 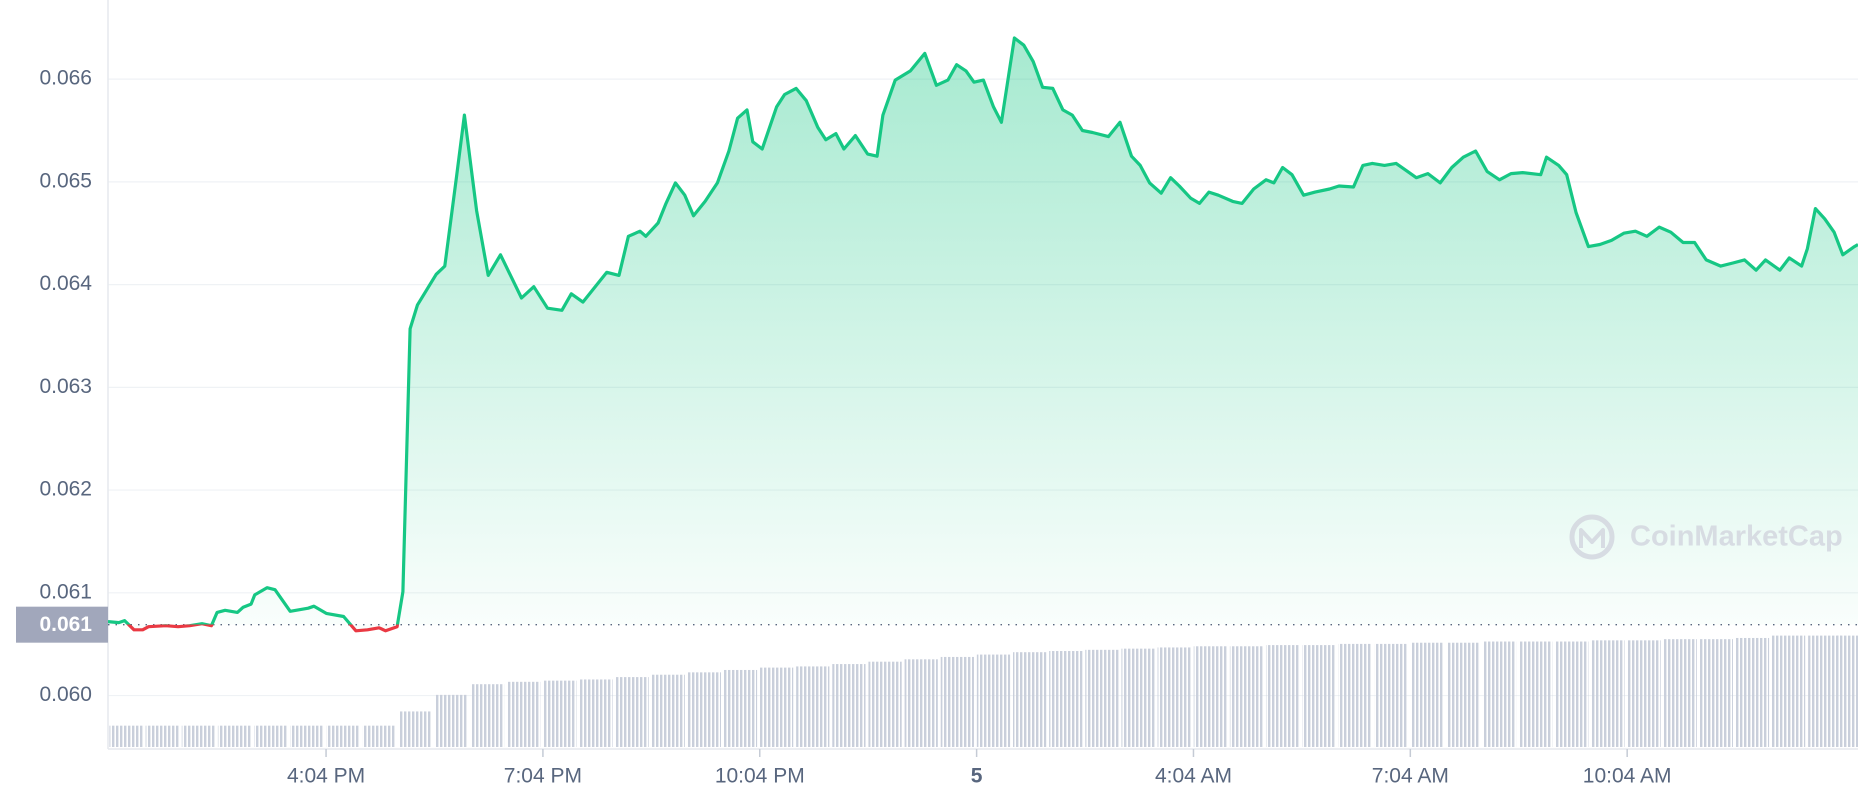 What do you see at coordinates (1627, 776) in the screenshot?
I see `x-tick-label: 10:04 AM` at bounding box center [1627, 776].